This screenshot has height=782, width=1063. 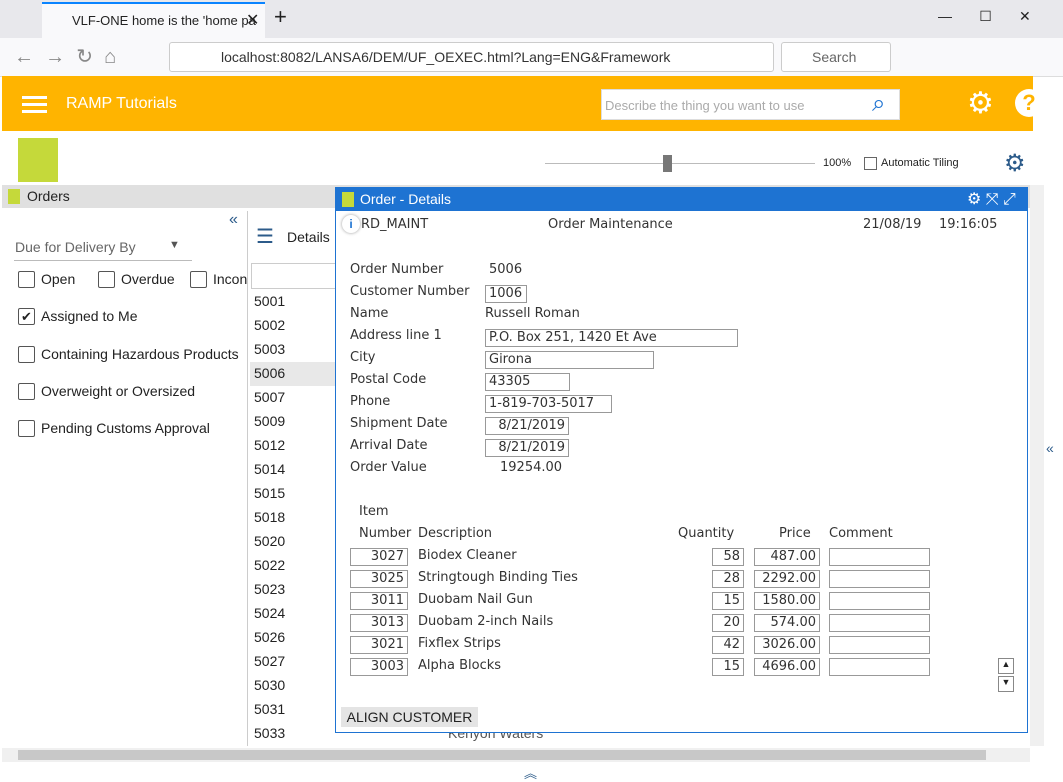 What do you see at coordinates (728, 579) in the screenshot?
I see `item-quantity: 28` at bounding box center [728, 579].